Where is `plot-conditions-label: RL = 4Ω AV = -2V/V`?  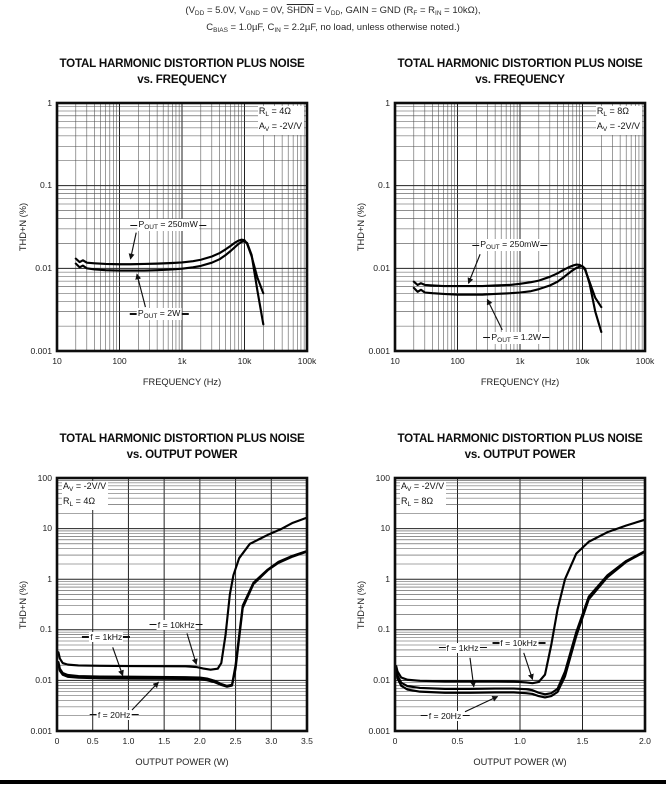 plot-conditions-label: RL = 4Ω AV = -2V/V is located at coordinates (280, 120).